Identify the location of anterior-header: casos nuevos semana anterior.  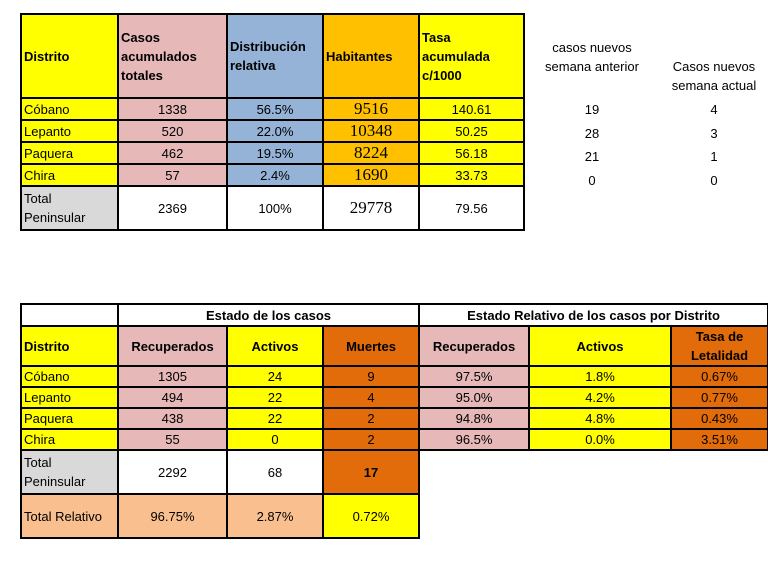
(592, 57).